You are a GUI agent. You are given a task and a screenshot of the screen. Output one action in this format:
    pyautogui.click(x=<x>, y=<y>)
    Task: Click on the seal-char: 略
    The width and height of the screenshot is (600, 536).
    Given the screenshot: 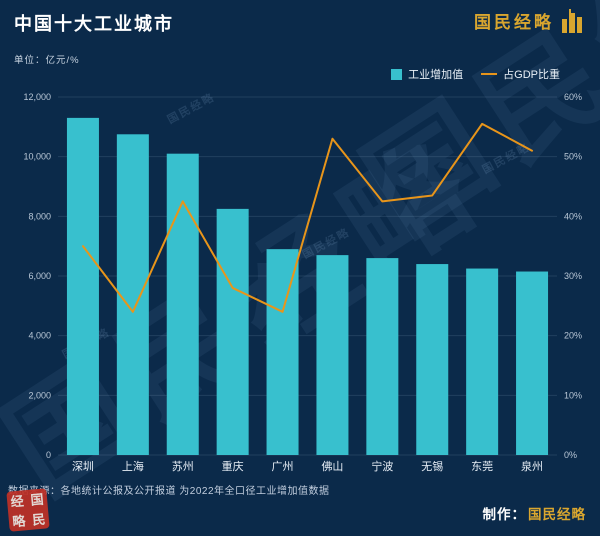 What is the action you would take?
    pyautogui.click(x=19, y=520)
    